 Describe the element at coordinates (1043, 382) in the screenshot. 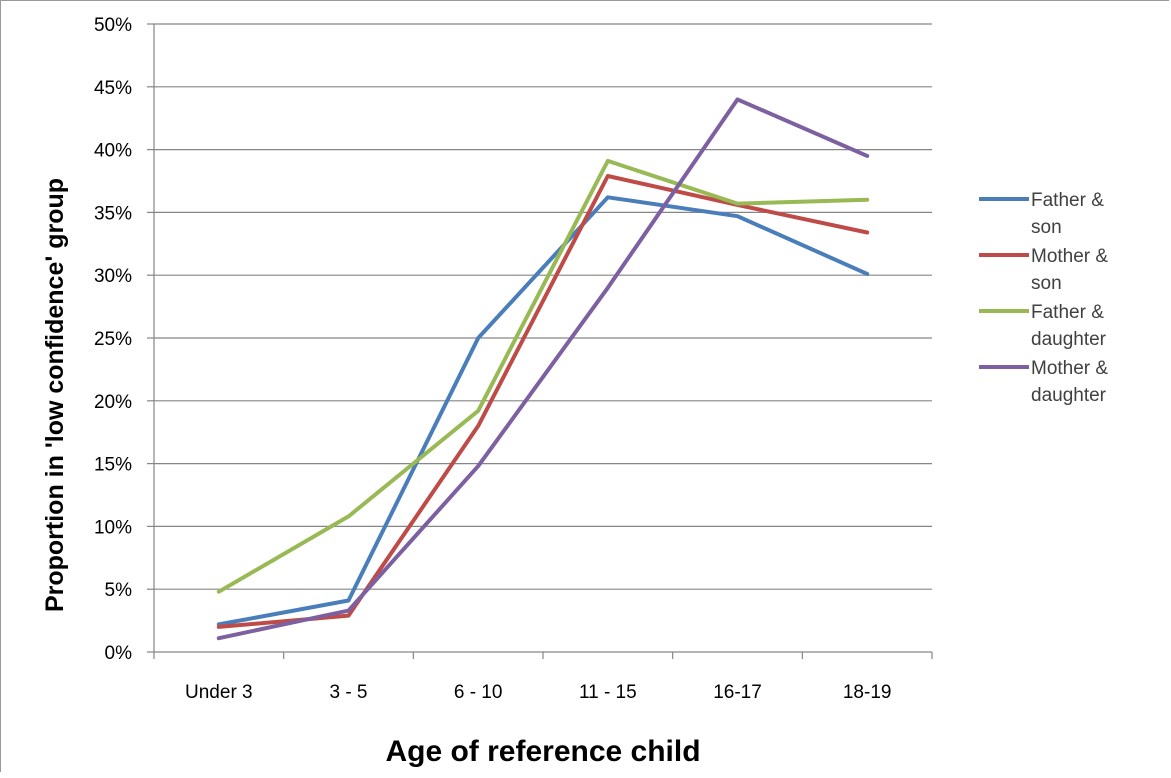

I see `legend-item: Mother & daughter` at that location.